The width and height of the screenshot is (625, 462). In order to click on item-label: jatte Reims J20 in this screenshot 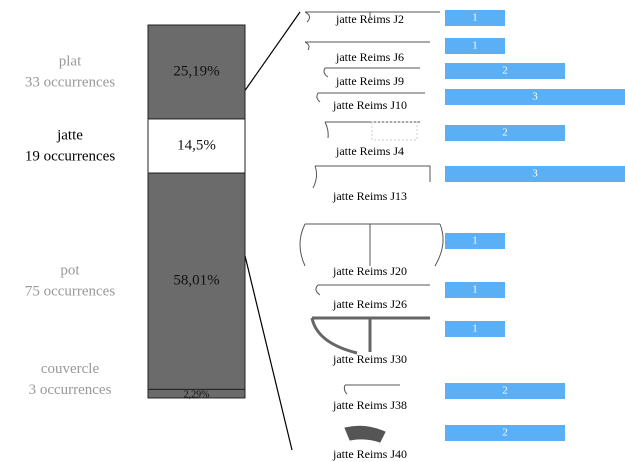, I will do `click(369, 271)`.